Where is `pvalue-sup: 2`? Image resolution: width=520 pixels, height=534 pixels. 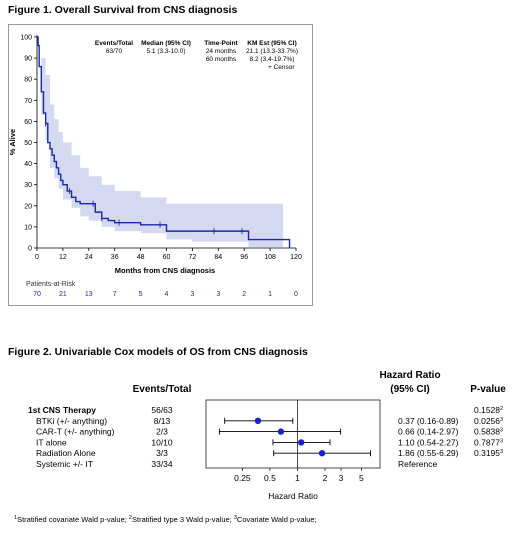 pvalue-sup: 2 is located at coordinates (501, 409).